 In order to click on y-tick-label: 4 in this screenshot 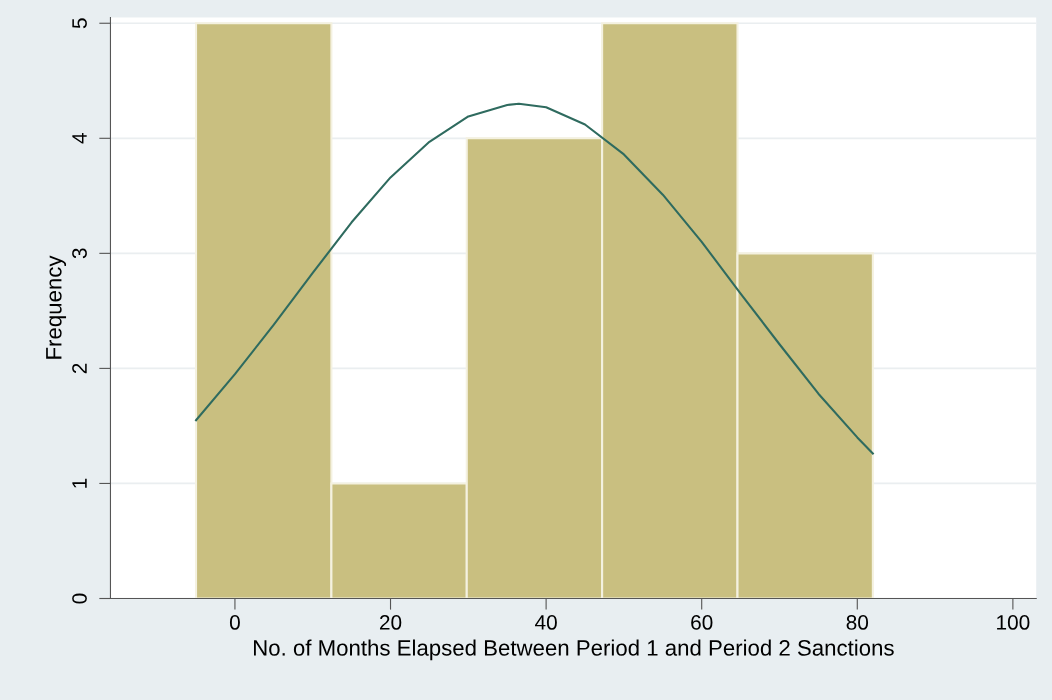, I will do `click(79, 138)`.